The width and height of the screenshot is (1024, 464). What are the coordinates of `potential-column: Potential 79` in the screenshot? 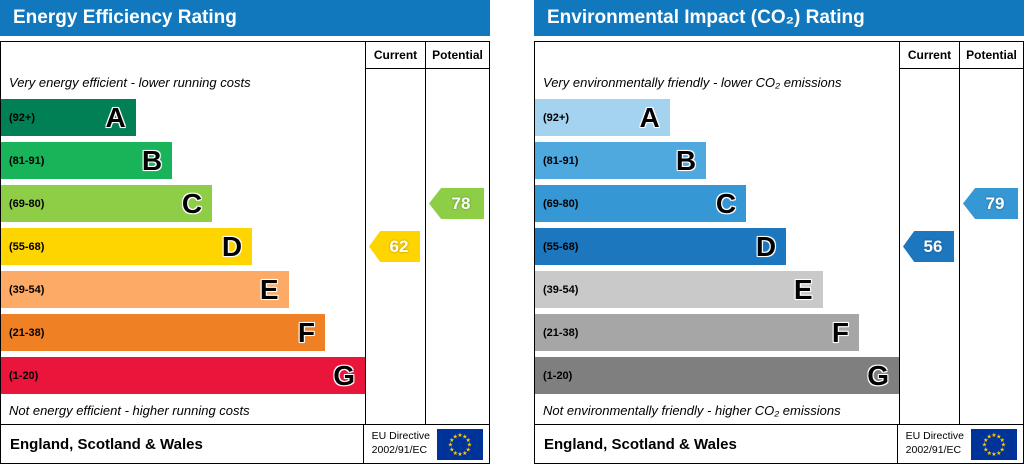 It's located at (991, 233).